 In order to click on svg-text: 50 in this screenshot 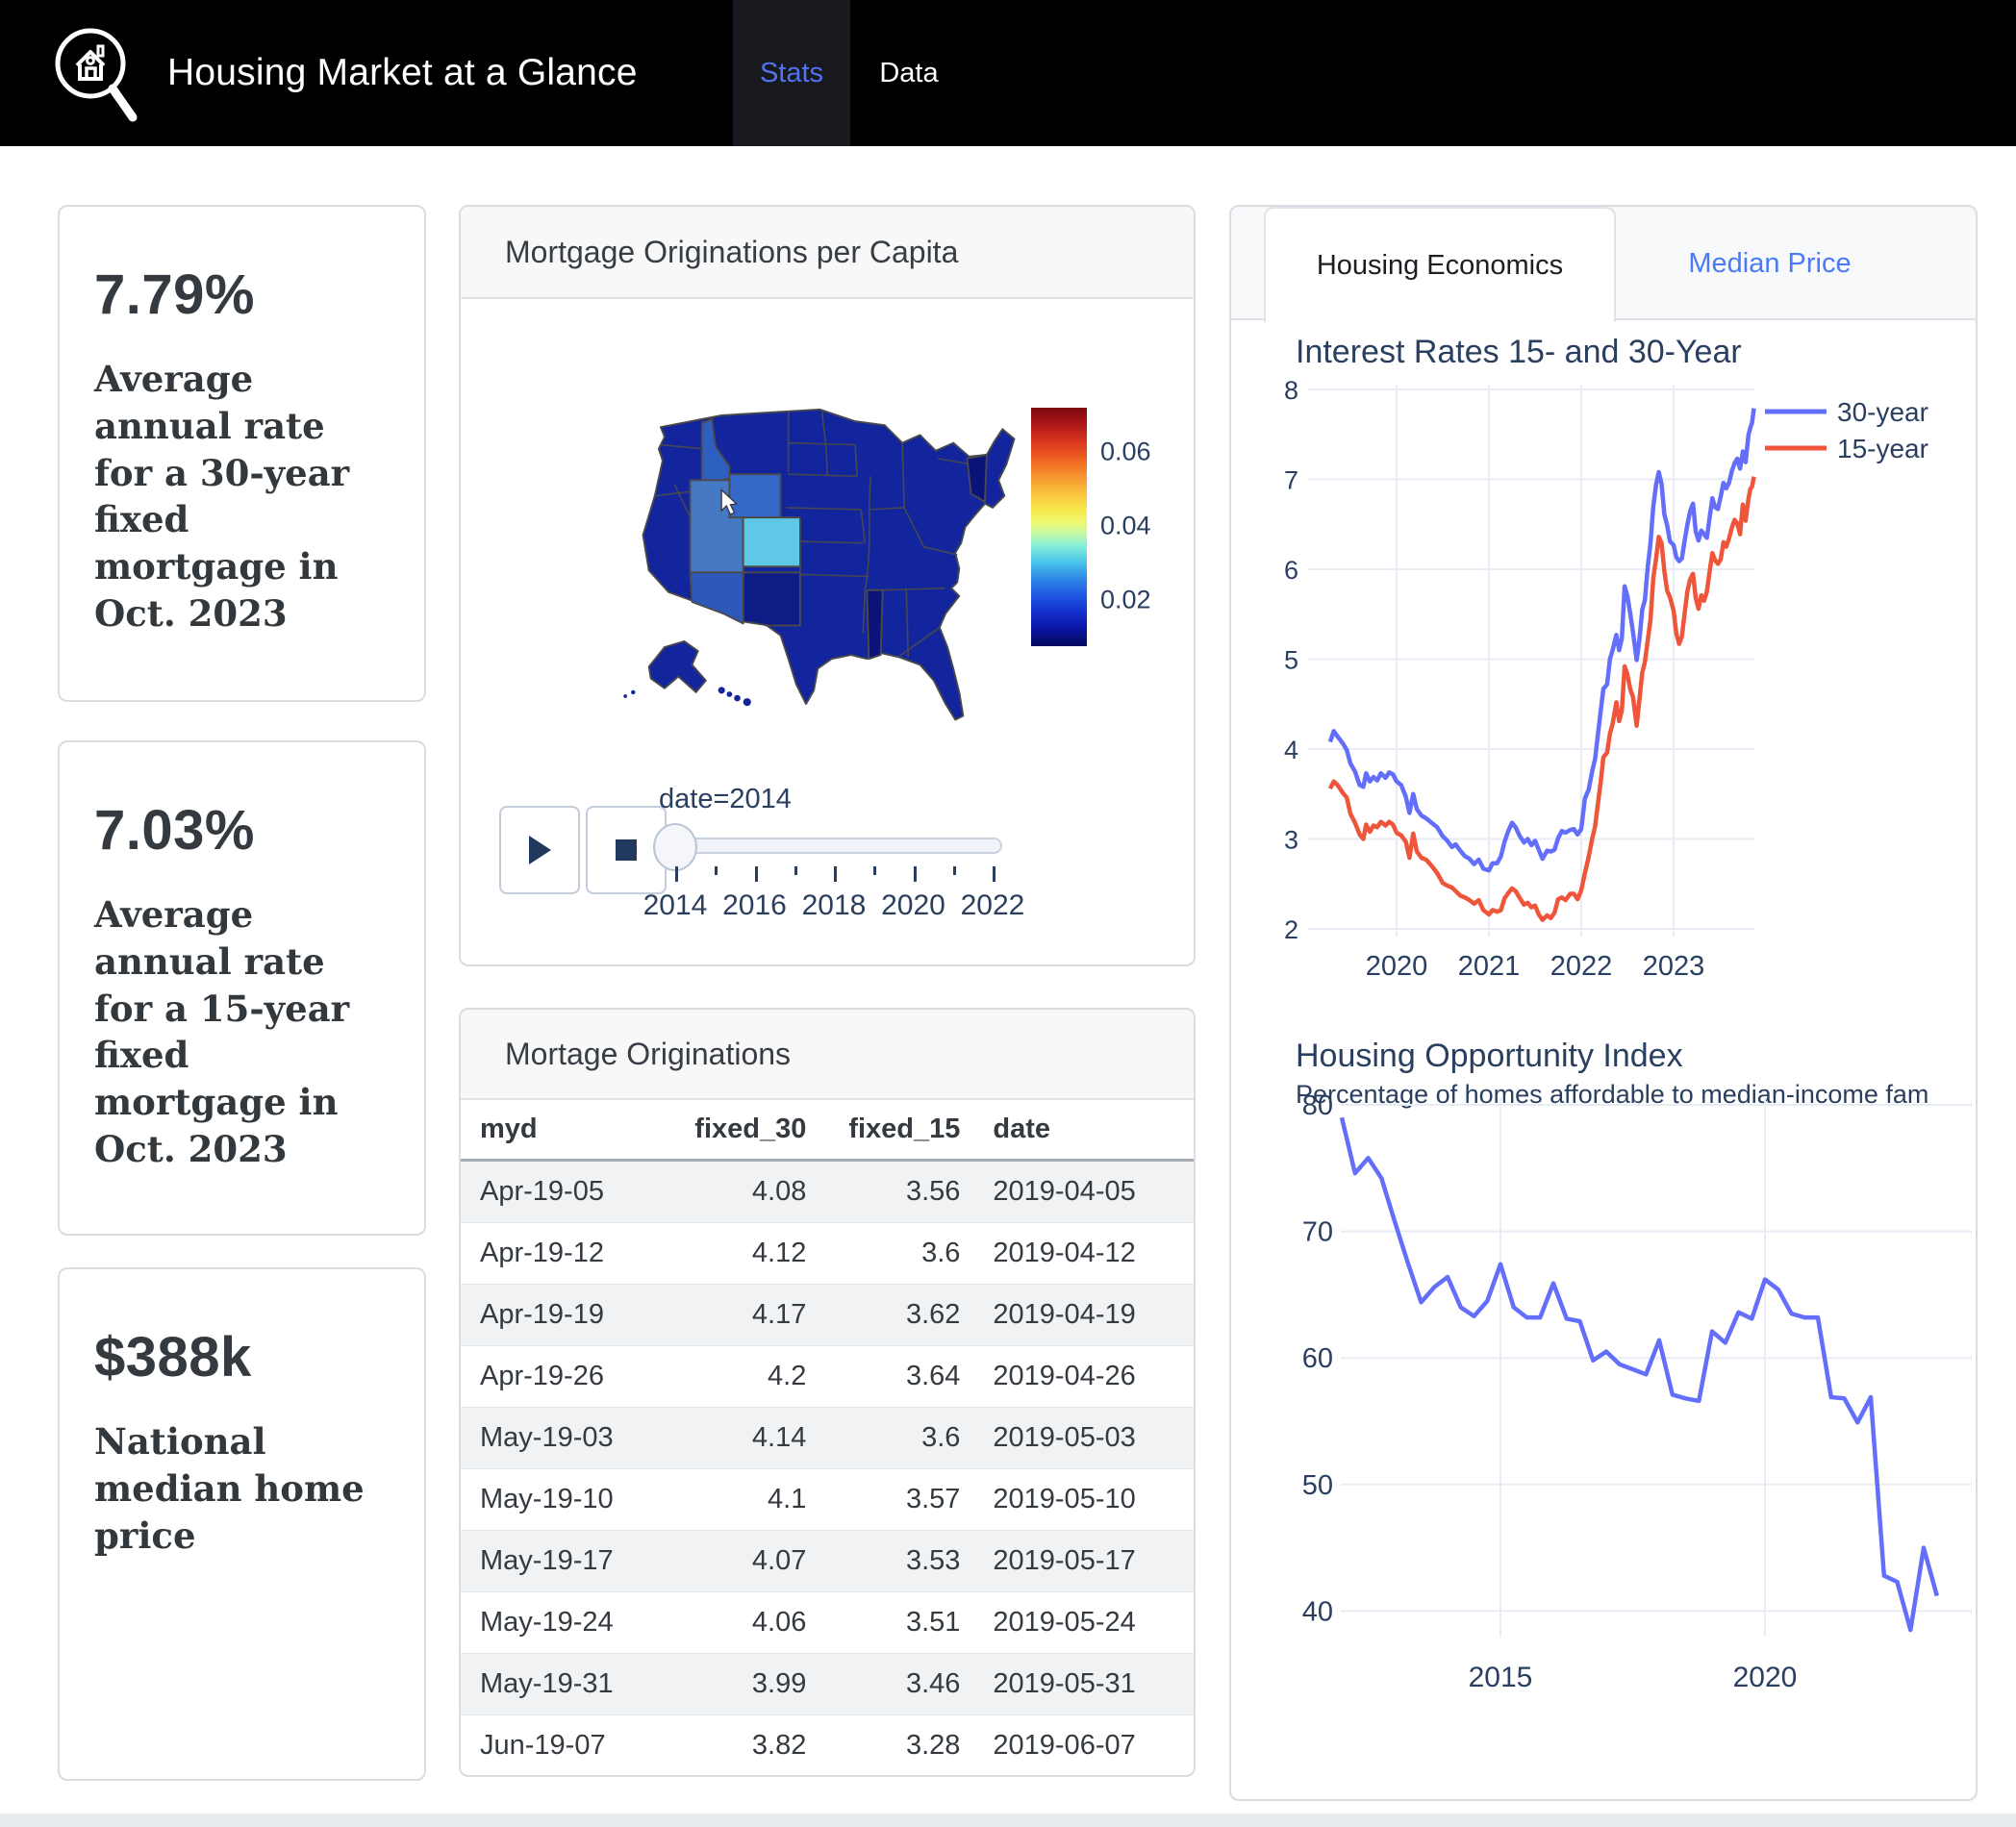, I will do `click(1318, 1485)`.